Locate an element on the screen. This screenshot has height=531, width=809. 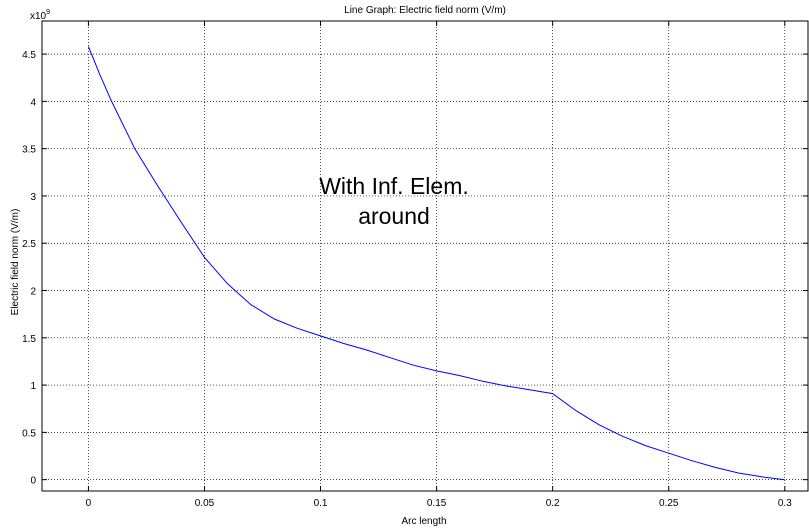
y-tick-label: 0.5 is located at coordinates (29, 433).